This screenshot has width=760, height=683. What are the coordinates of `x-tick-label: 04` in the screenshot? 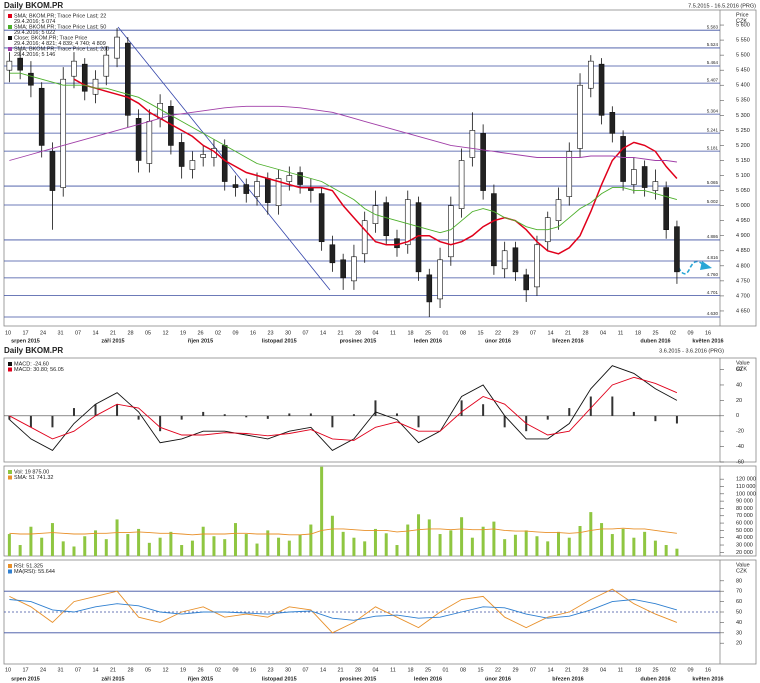 It's located at (603, 670).